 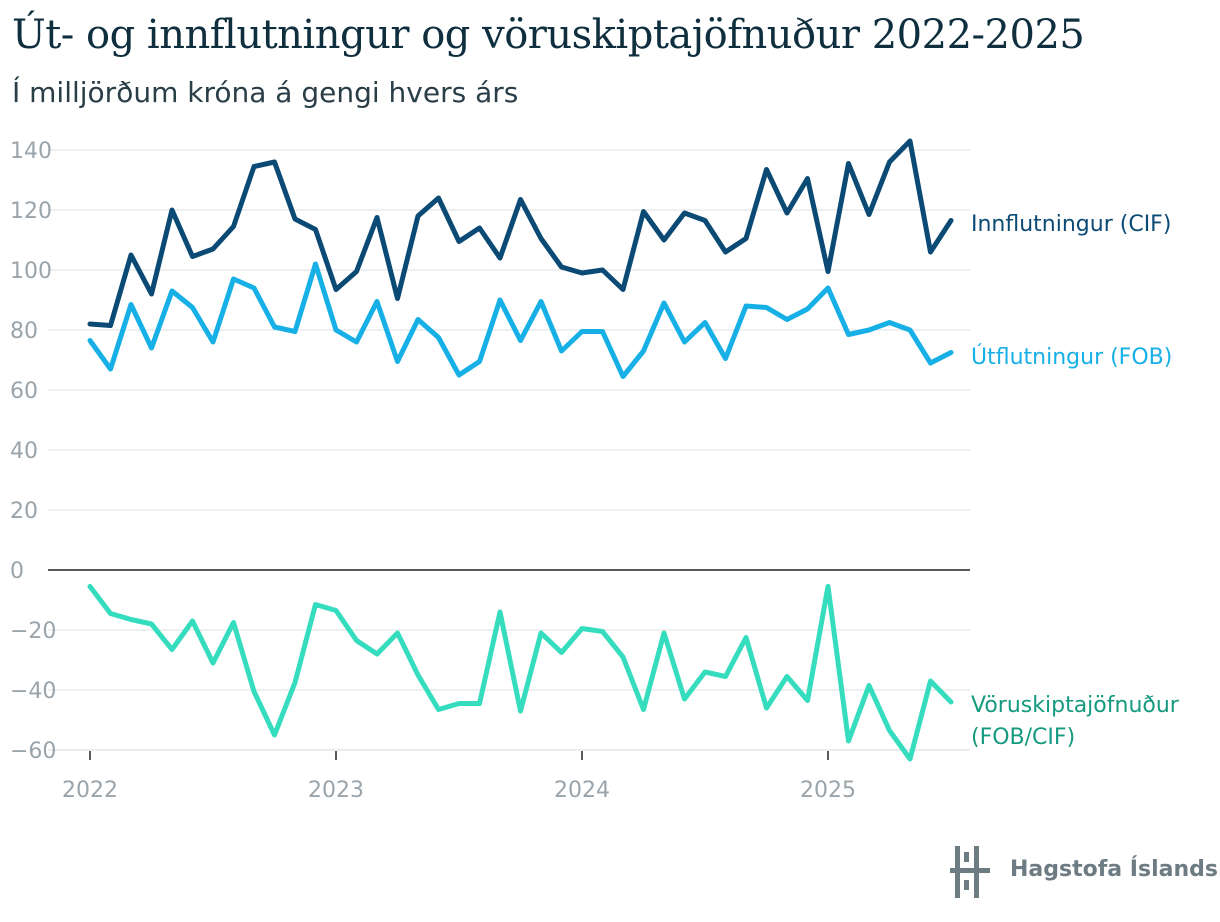 I want to click on x-tick-label: 2023, so click(x=336, y=790).